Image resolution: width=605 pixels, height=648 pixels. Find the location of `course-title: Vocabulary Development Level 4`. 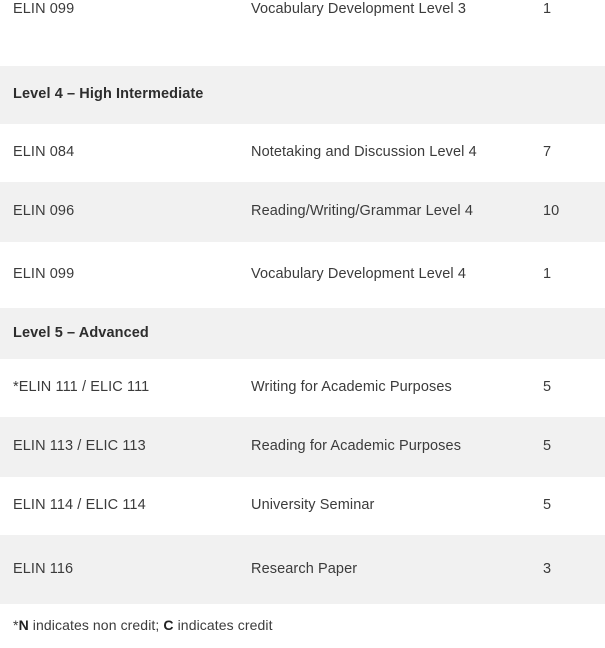

course-title: Vocabulary Development Level 4 is located at coordinates (358, 274).